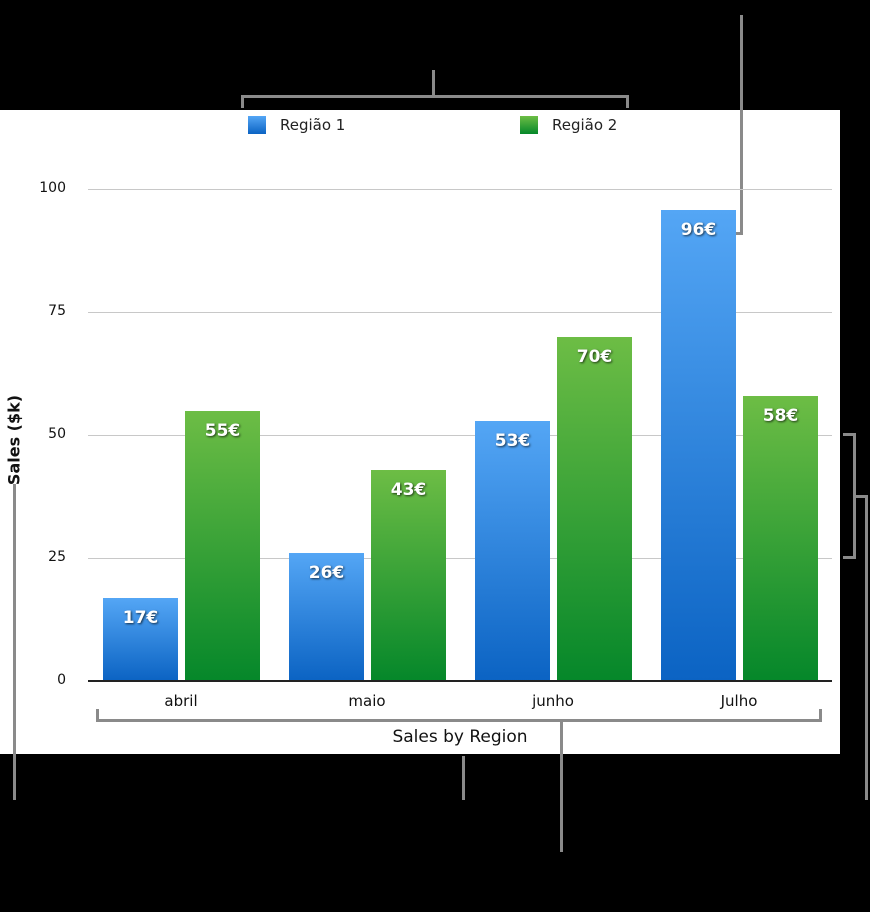 The image size is (870, 912). I want to click on bar-value-label: 70€, so click(594, 357).